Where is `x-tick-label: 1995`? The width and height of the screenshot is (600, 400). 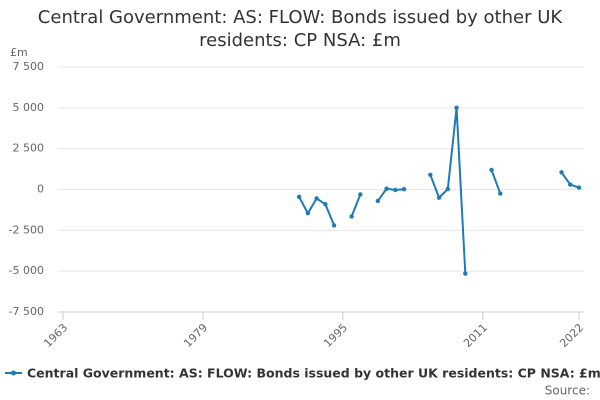 x-tick-label: 1995 is located at coordinates (335, 335).